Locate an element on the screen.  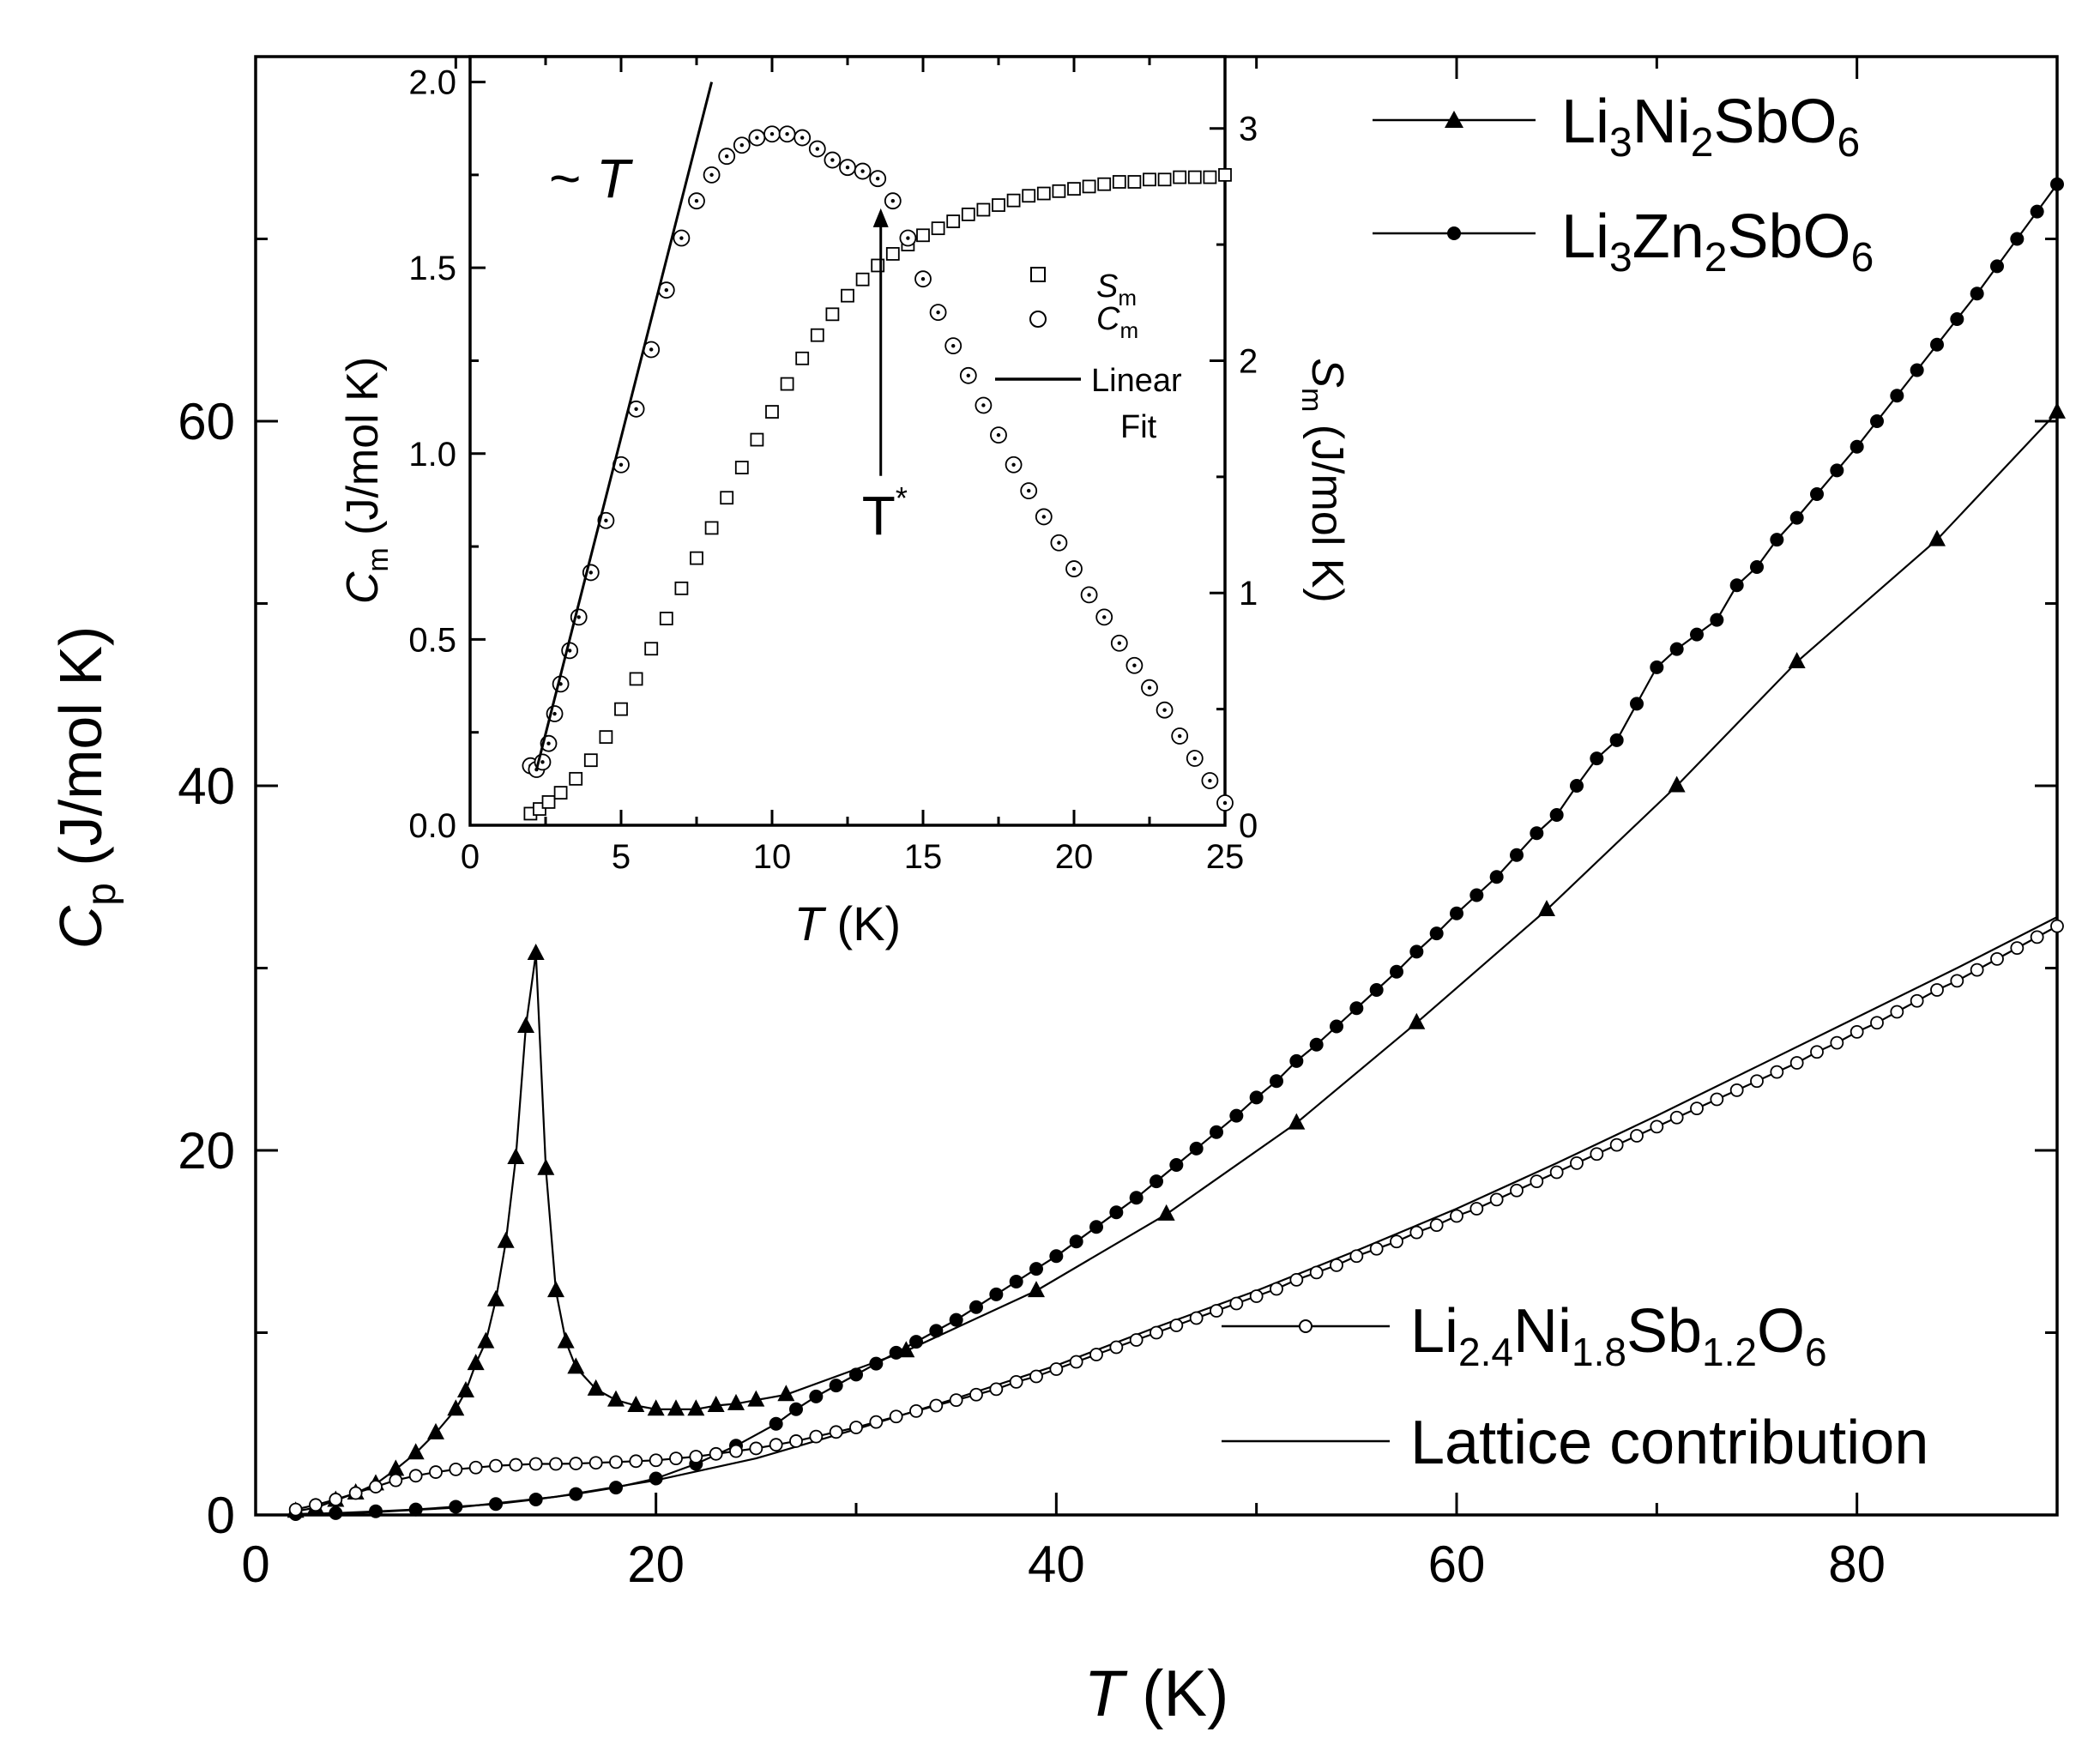
inset-left-y-tick-label: 0.0 is located at coordinates (432, 826).